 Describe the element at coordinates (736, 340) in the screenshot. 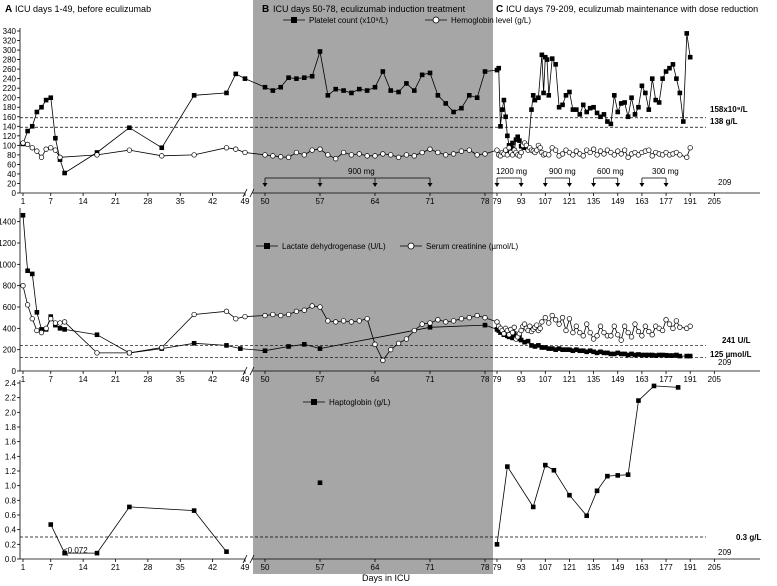

I see `ref-label-ldh: 241 U/L` at that location.